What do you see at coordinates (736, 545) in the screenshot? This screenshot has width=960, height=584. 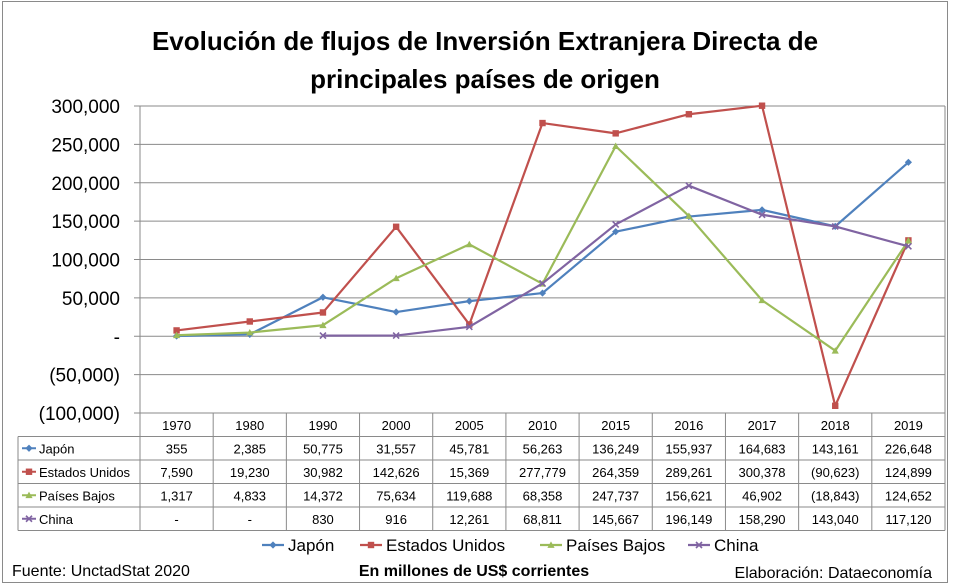 I see `legend-label: China` at bounding box center [736, 545].